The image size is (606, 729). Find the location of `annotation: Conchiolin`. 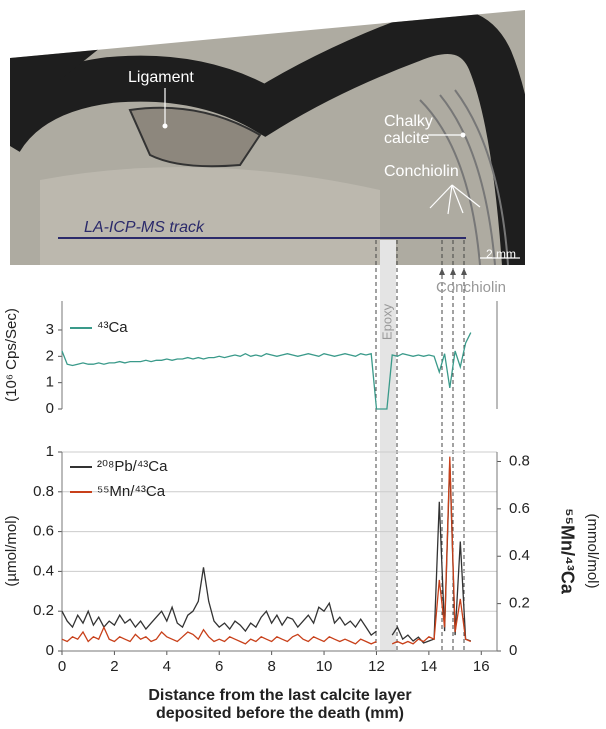

annotation: Conchiolin is located at coordinates (471, 287).